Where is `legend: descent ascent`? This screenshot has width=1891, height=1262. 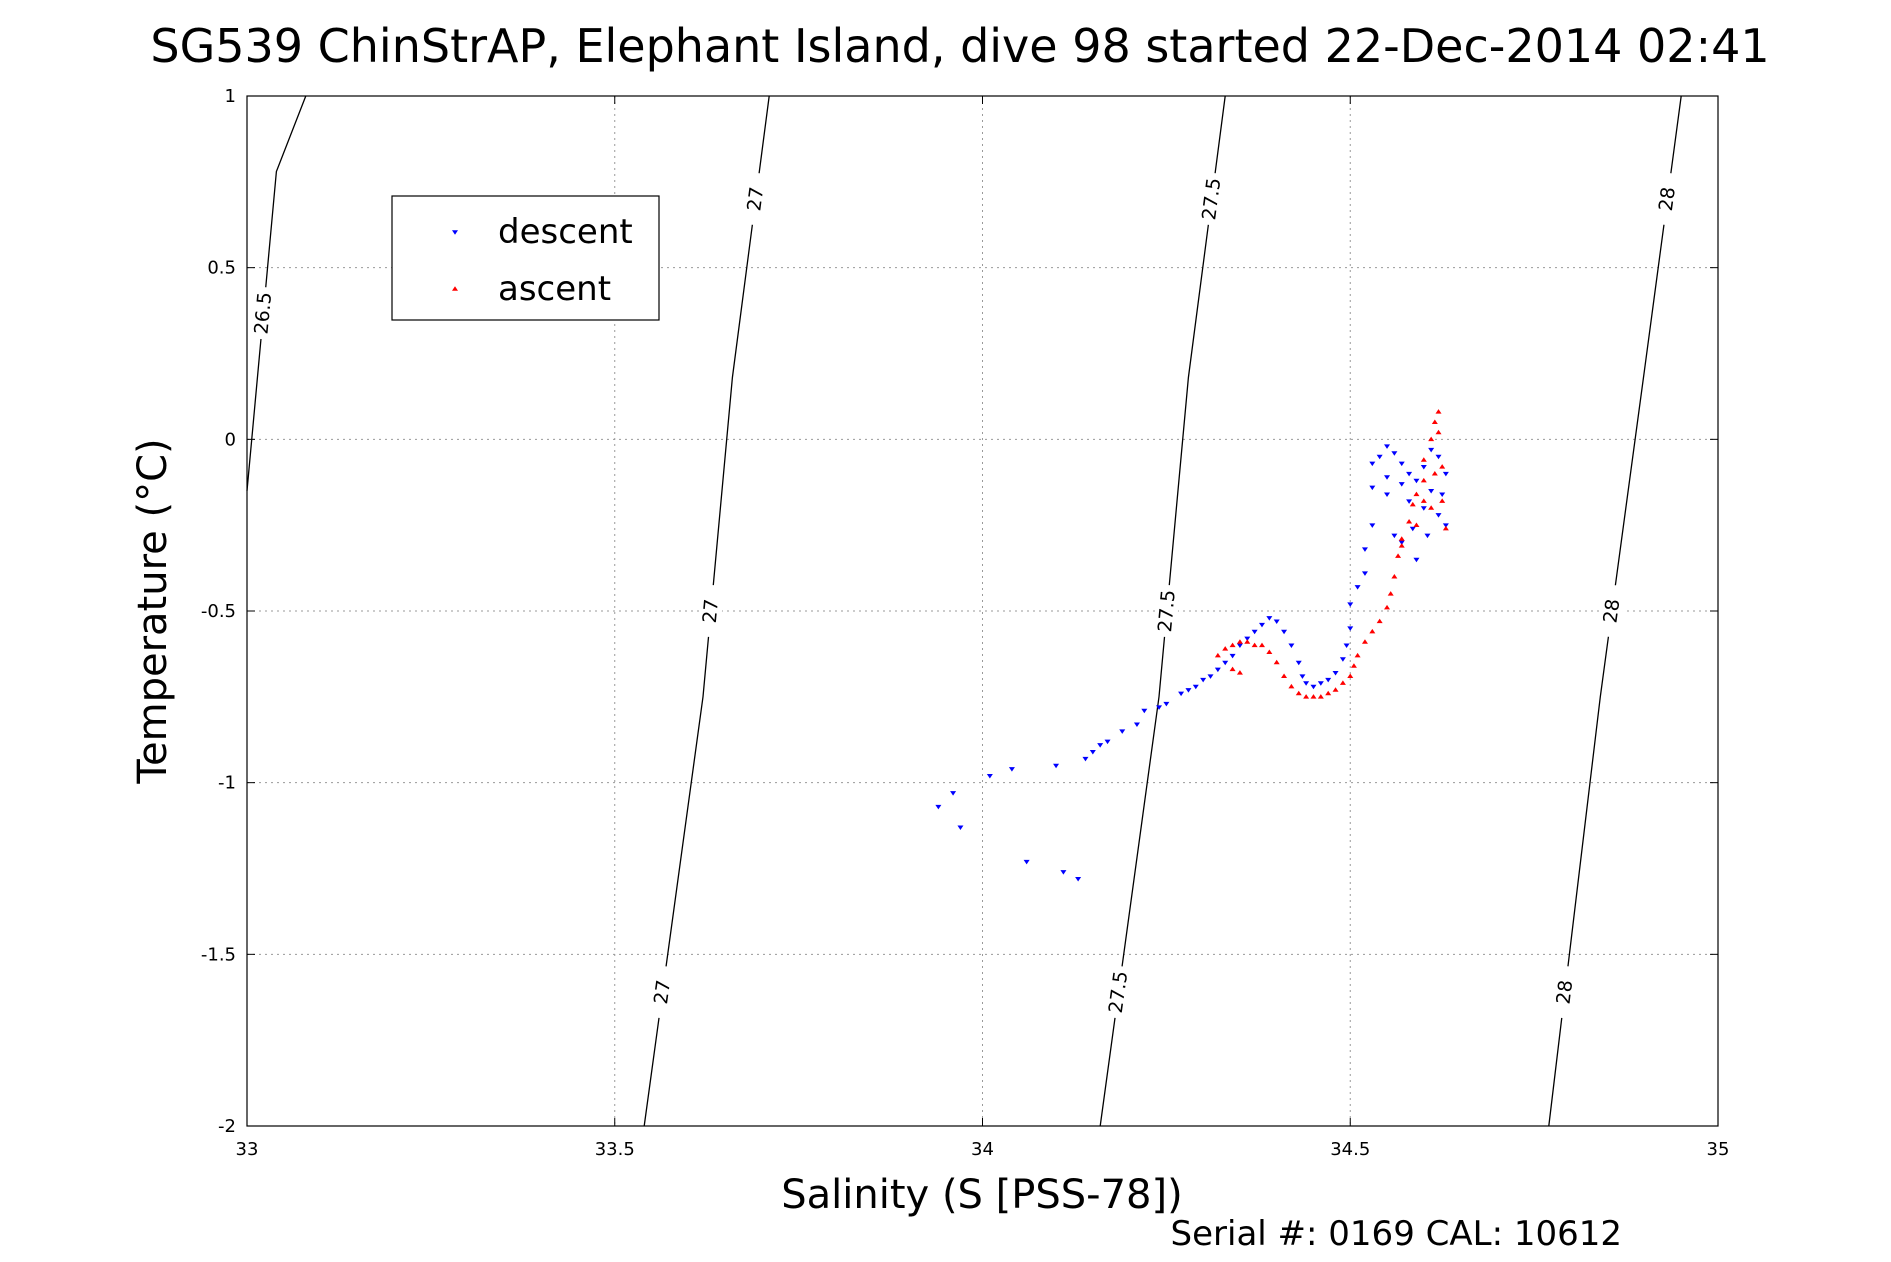 legend: descent ascent is located at coordinates (525, 258).